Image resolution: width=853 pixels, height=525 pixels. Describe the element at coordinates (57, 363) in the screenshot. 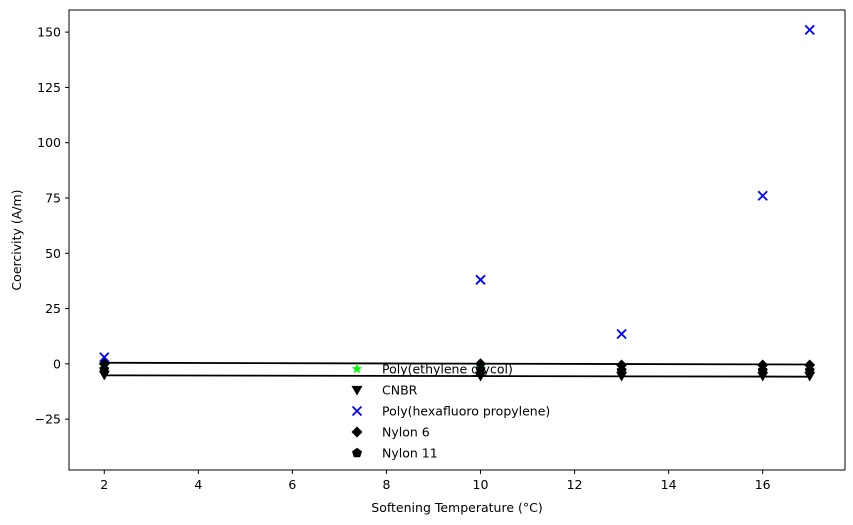

I see `y-tick-label: 0` at that location.